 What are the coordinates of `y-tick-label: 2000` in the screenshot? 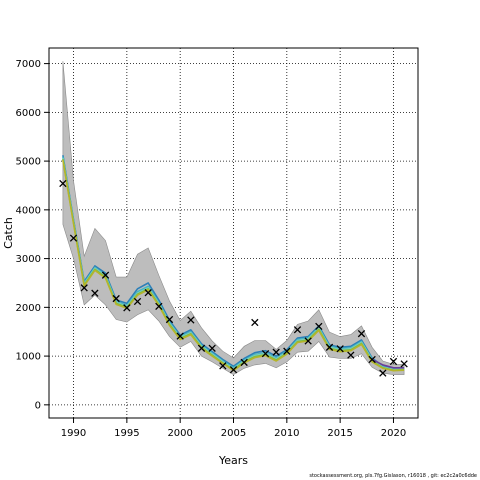 It's located at (28, 308).